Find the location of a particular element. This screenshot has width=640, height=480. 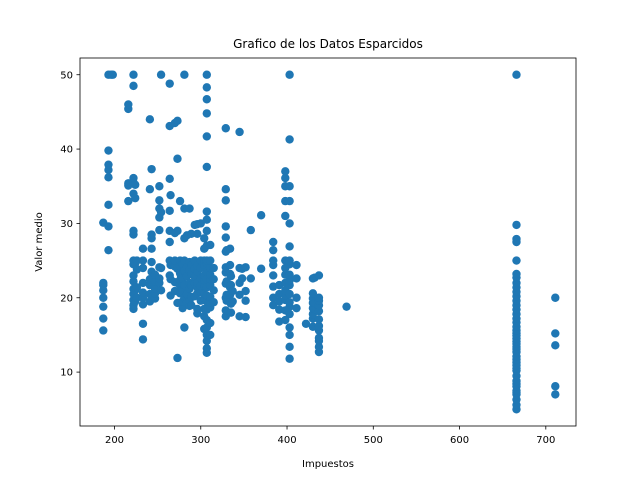

y-tick-label: 30 is located at coordinates (66, 224).